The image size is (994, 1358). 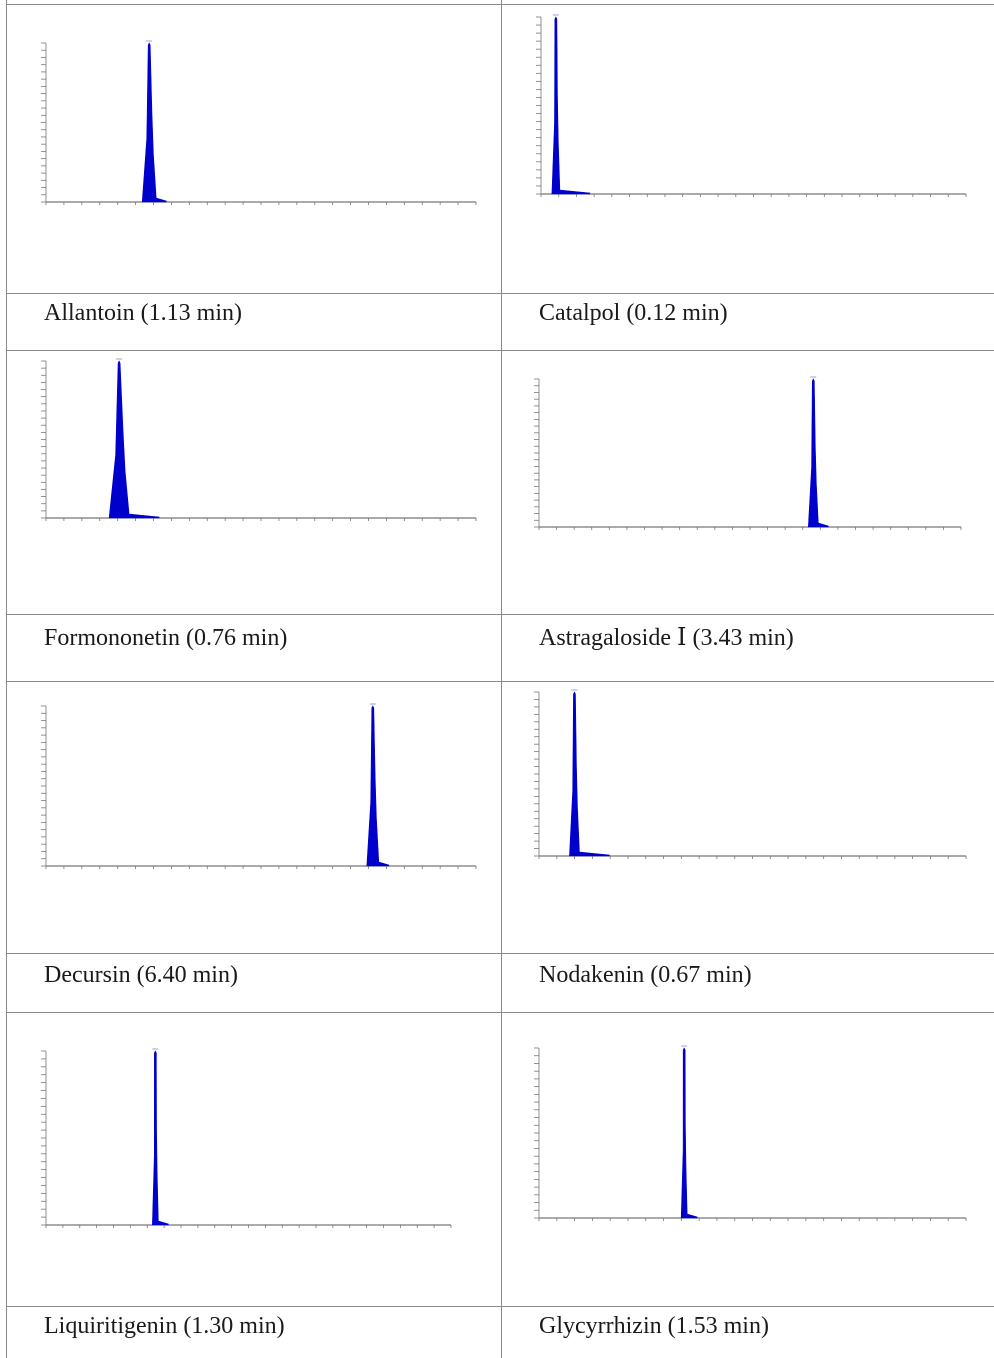 I want to click on compound-label: Glycyrrhizin (1.53 min), so click(x=654, y=1326).